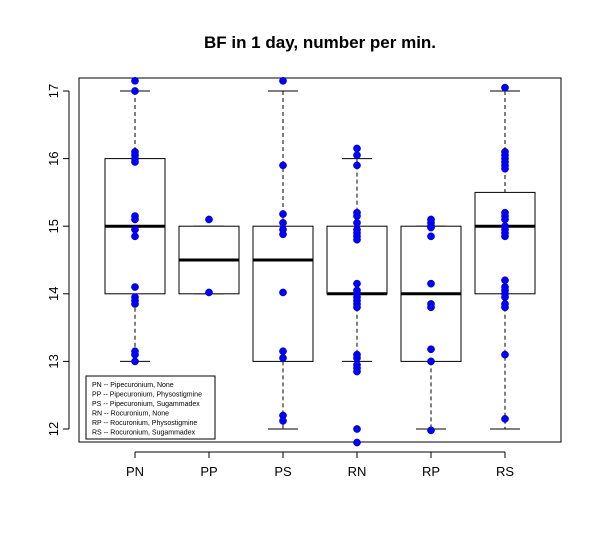 The width and height of the screenshot is (602, 541). Describe the element at coordinates (357, 471) in the screenshot. I see `x-tick-label: RN` at that location.